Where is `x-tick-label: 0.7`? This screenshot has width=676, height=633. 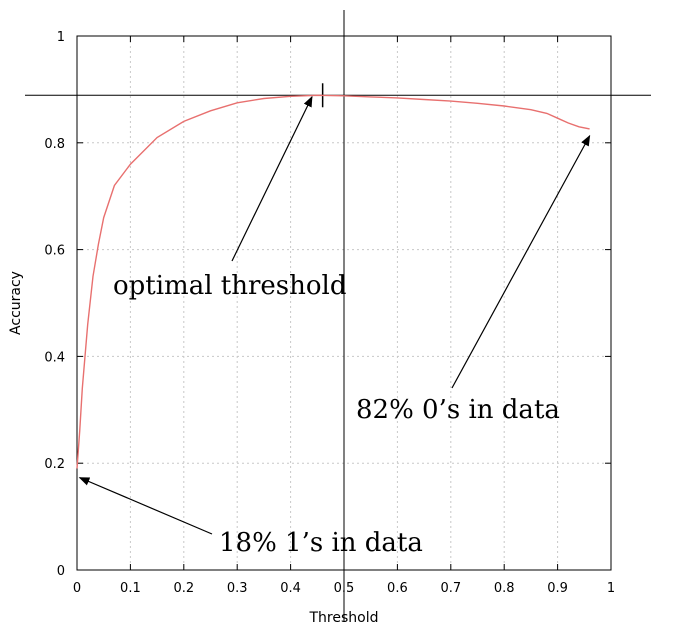
x-tick-label: 0.7 is located at coordinates (450, 588).